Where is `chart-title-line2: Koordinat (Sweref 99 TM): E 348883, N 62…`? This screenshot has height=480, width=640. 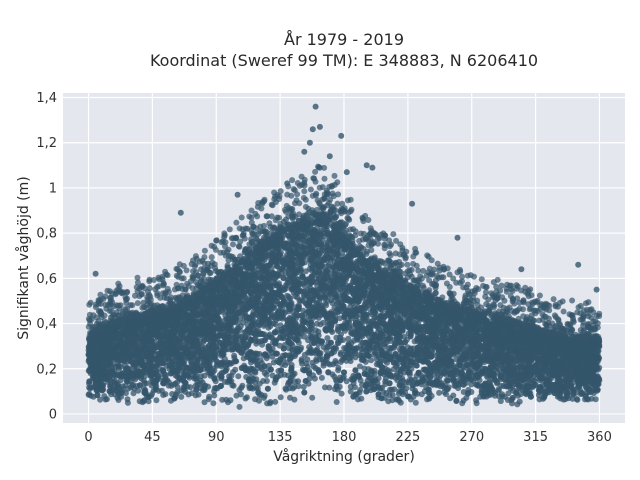 chart-title-line2: Koordinat (Sweref 99 TM): E 348883, N 62… is located at coordinates (344, 60).